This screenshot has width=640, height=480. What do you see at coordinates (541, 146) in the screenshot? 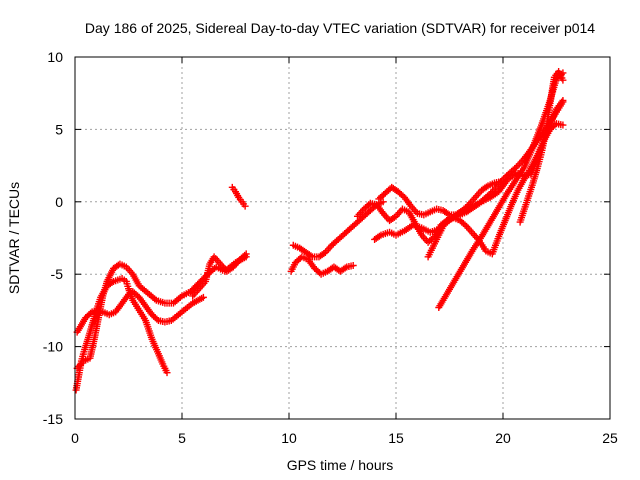
I see `series-track-m` at bounding box center [541, 146].